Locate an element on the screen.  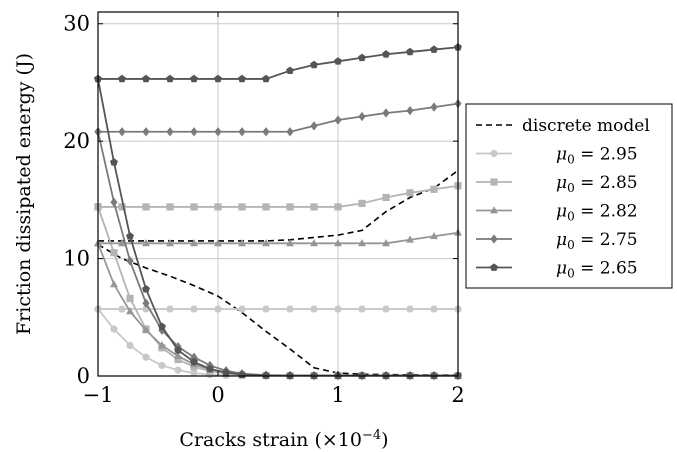
legend-label: μ0 = 2.65 is located at coordinates (597, 270).